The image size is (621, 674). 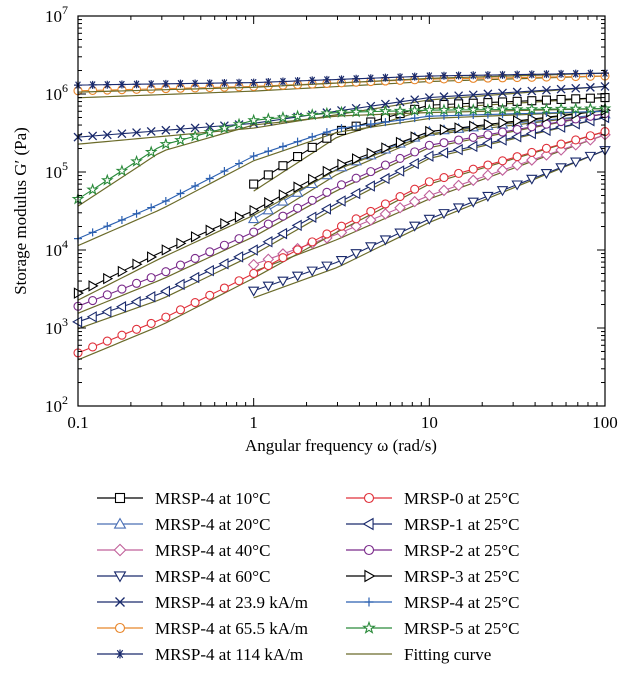 What do you see at coordinates (461, 576) in the screenshot?
I see `legend-label: MRSP-3 at 25°C` at bounding box center [461, 576].